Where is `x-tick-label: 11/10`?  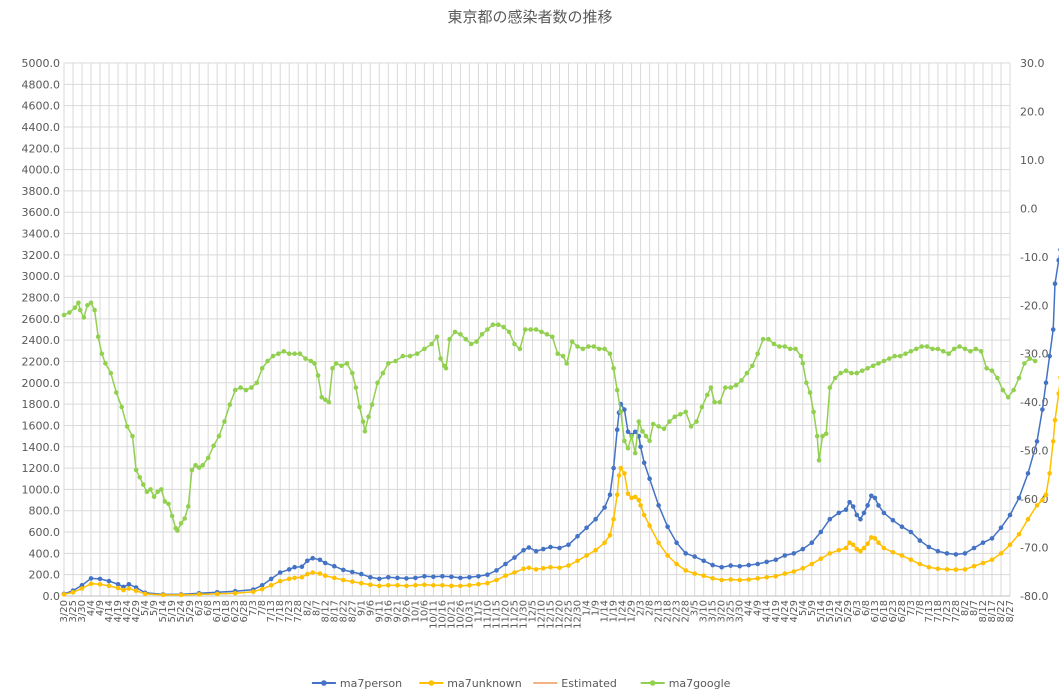 x-tick-label: 11/10 is located at coordinates (487, 614).